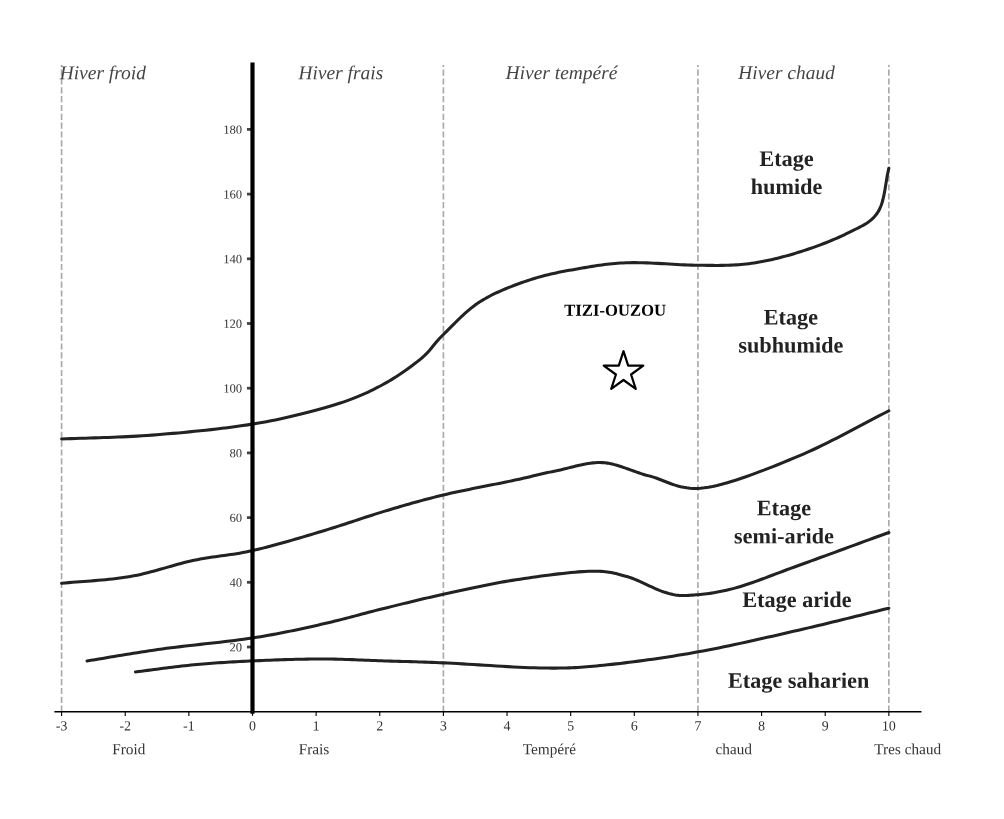 Image resolution: width=1004 pixels, height=819 pixels. What do you see at coordinates (188, 726) in the screenshot?
I see `x-tick-label: -1` at bounding box center [188, 726].